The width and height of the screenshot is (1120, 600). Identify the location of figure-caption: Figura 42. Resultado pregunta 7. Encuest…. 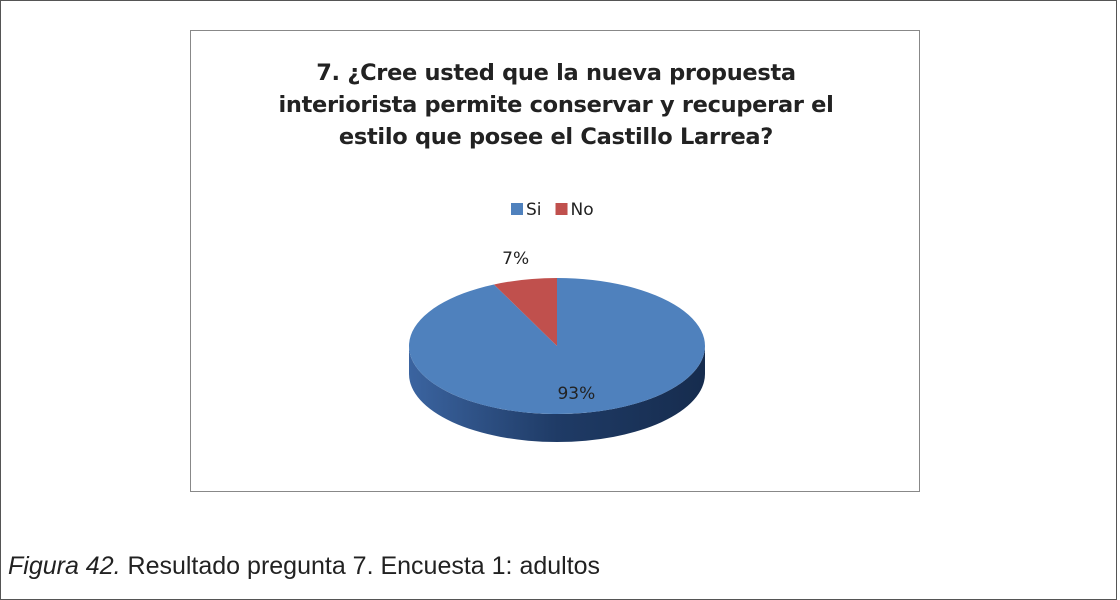
(304, 566).